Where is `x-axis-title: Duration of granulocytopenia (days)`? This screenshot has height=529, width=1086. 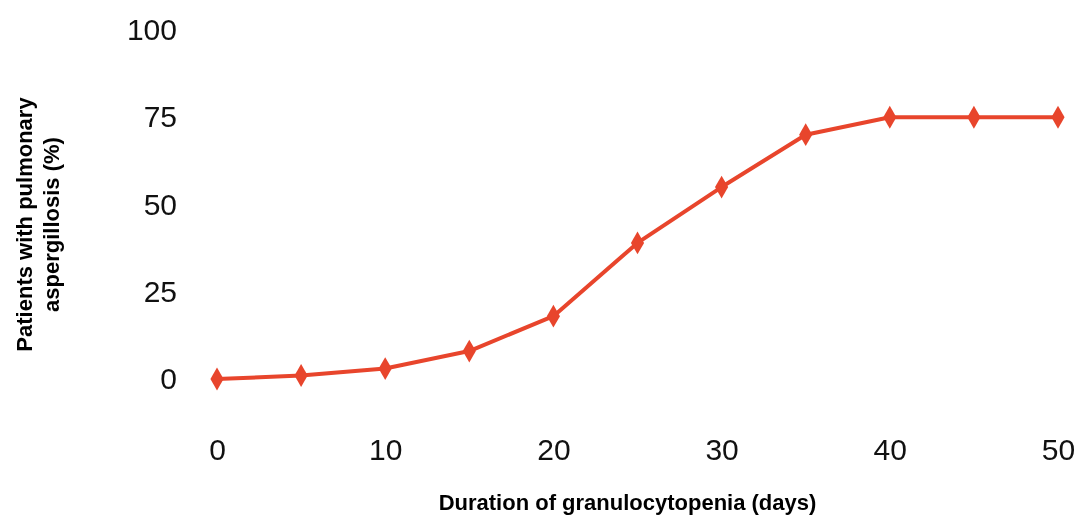
x-axis-title: Duration of granulocytopenia (days) is located at coordinates (627, 502).